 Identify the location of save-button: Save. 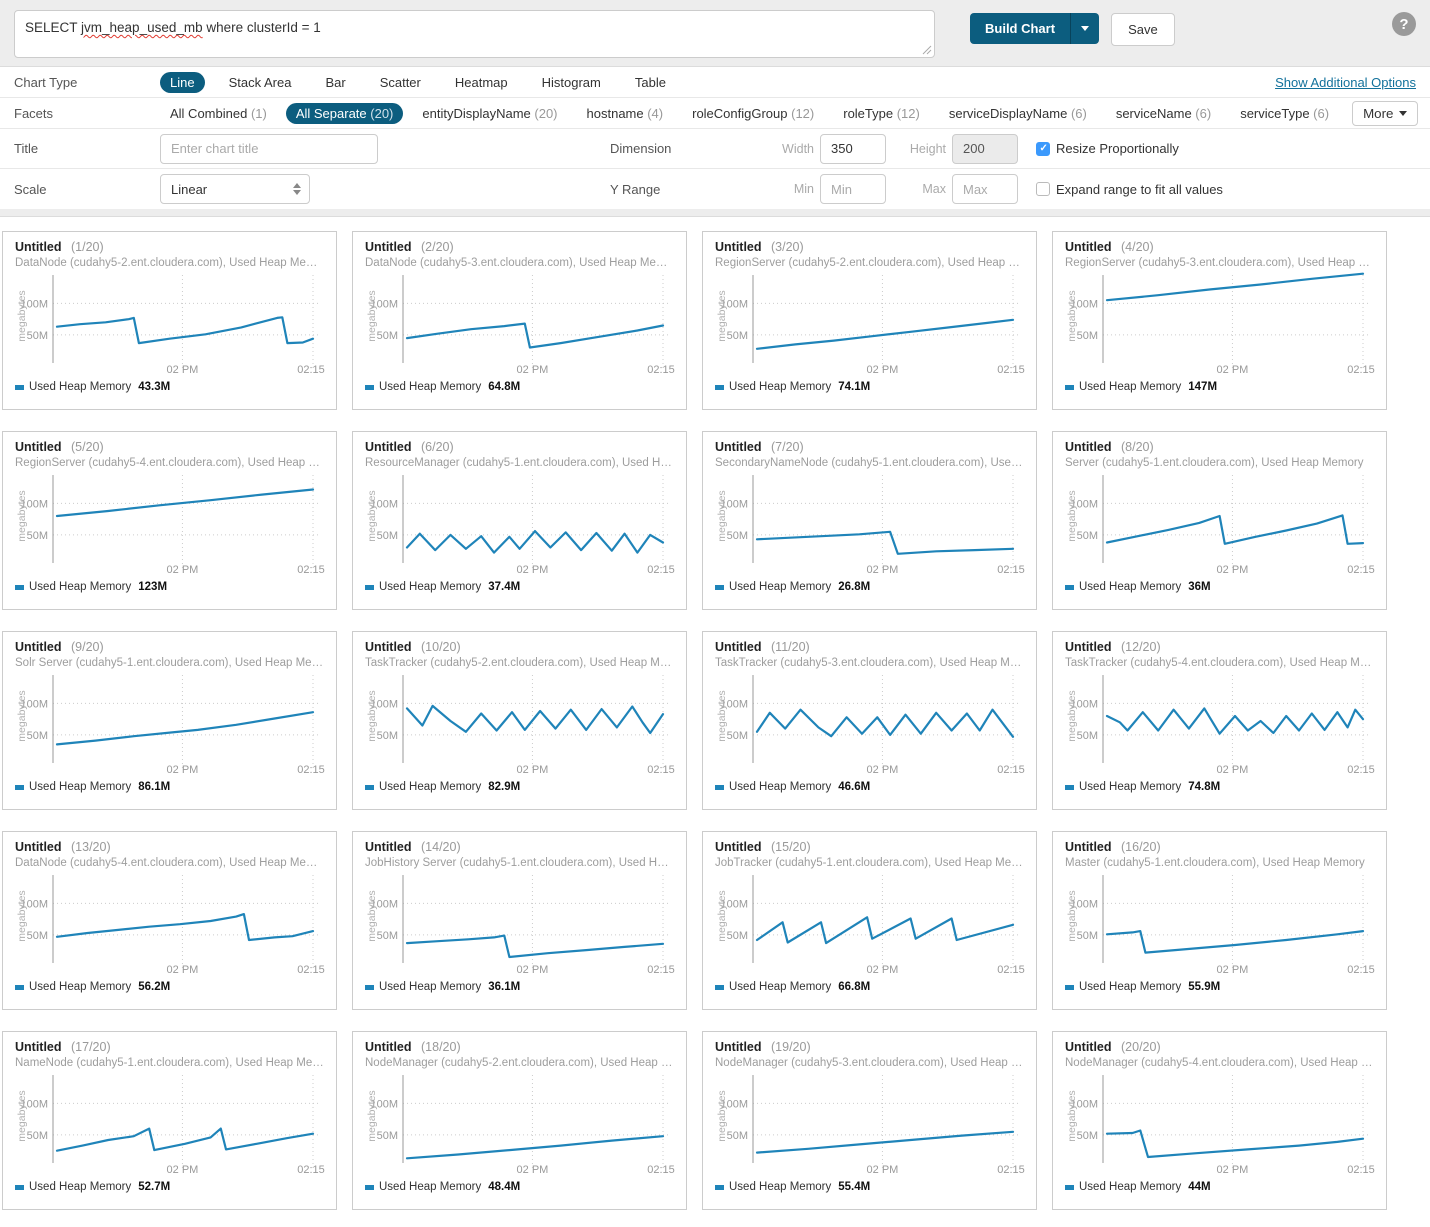
(1143, 29).